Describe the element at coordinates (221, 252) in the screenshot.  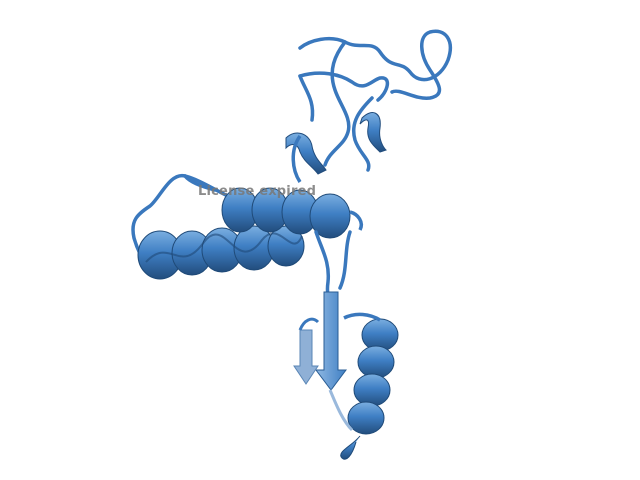
I see `helix-main-lower` at that location.